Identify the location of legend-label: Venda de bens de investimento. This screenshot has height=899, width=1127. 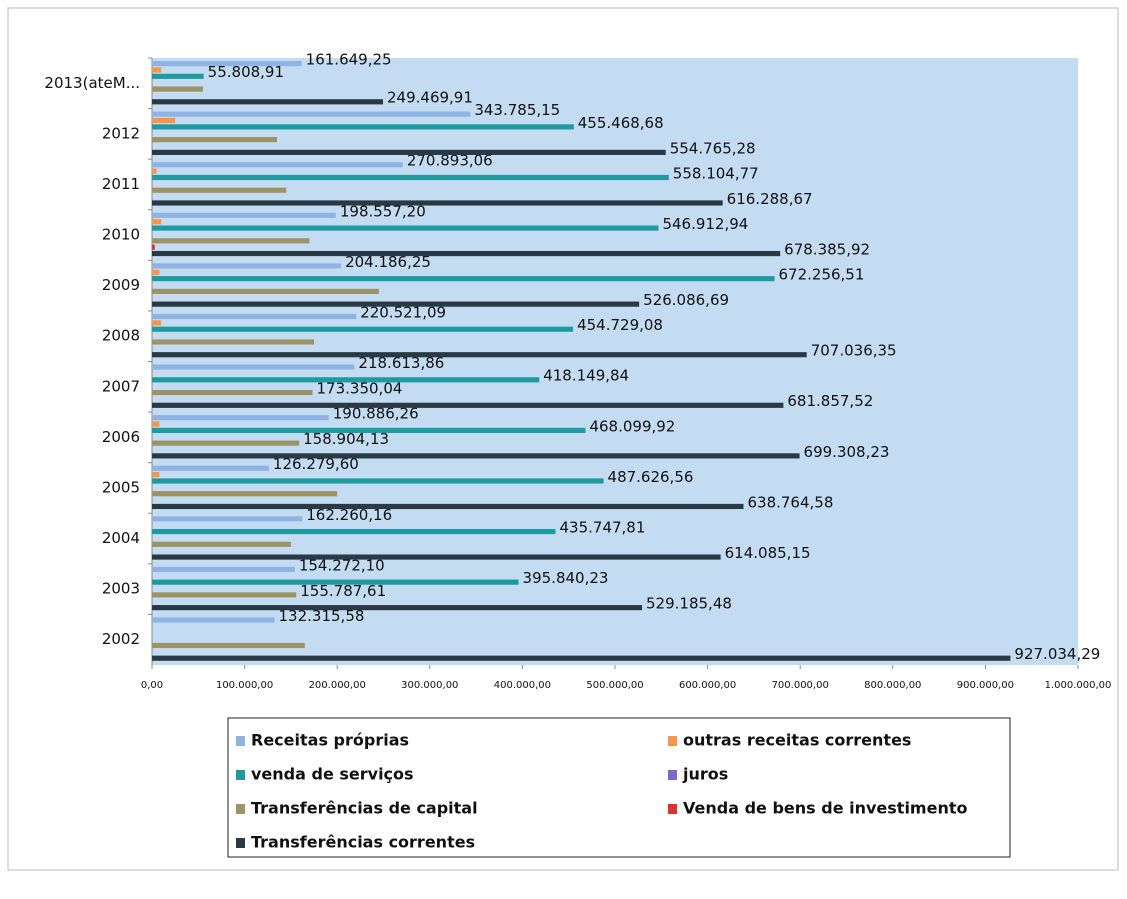
(825, 808).